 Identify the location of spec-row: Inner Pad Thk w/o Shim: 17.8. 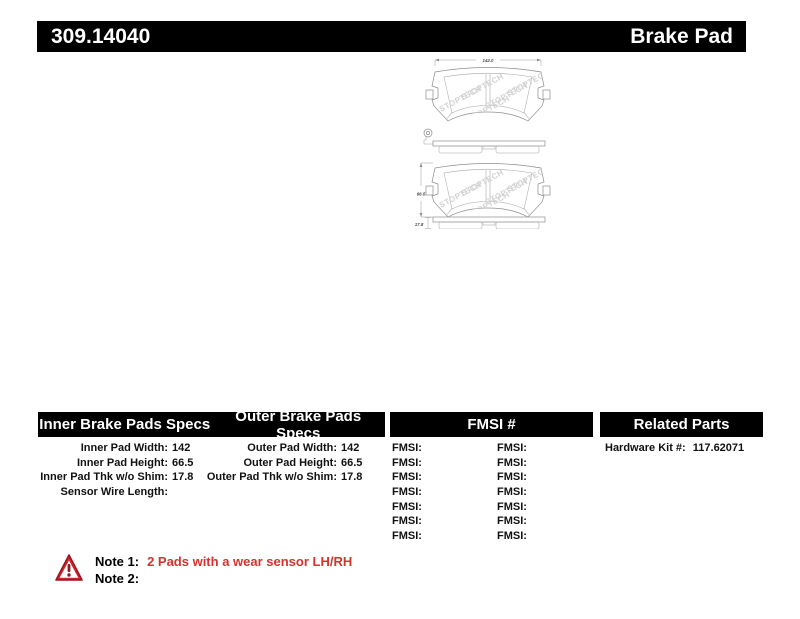
(123, 477).